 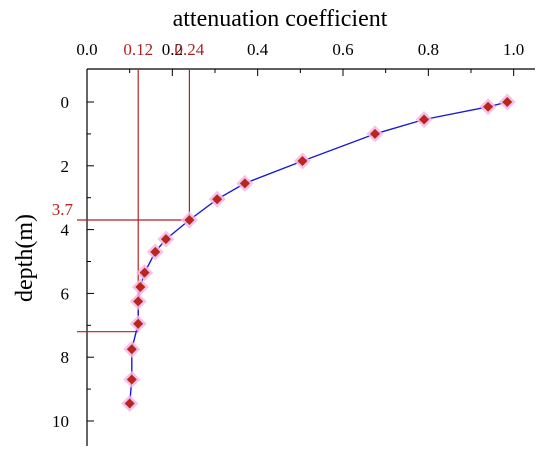 I want to click on y-tick-label: 6, so click(x=65, y=293).